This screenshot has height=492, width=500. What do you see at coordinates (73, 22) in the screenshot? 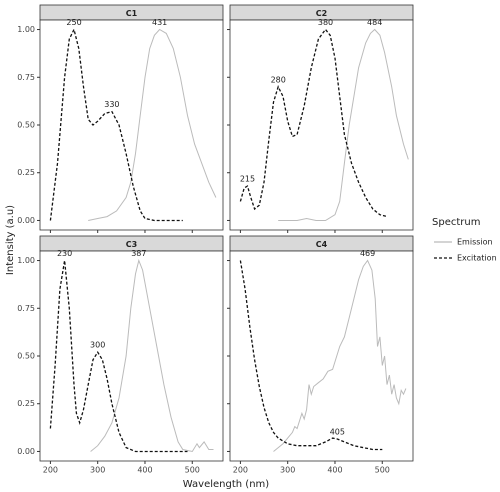
I see `peak-label: 250` at bounding box center [73, 22].